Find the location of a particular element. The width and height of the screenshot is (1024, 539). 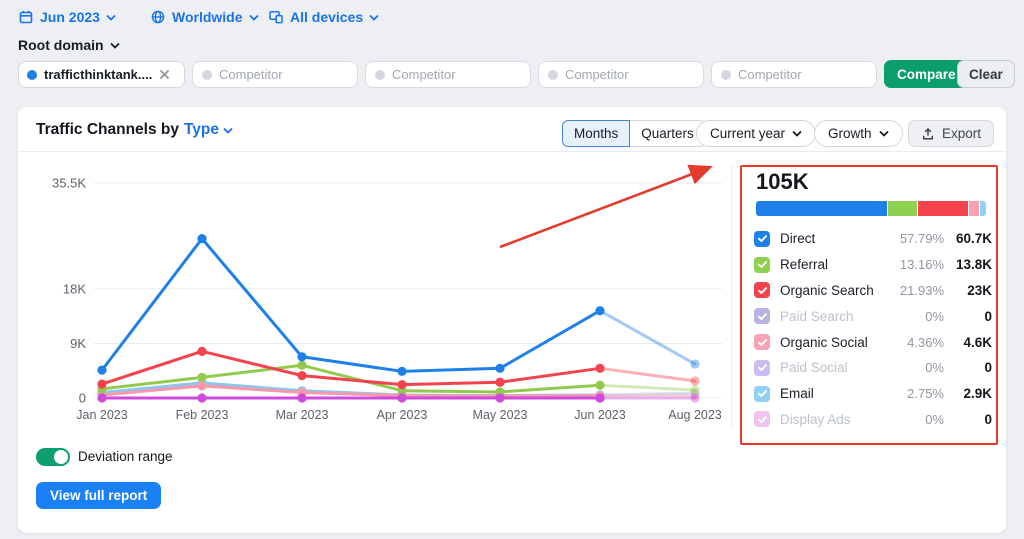

metric-dropdown-label: Growth is located at coordinates (850, 133).